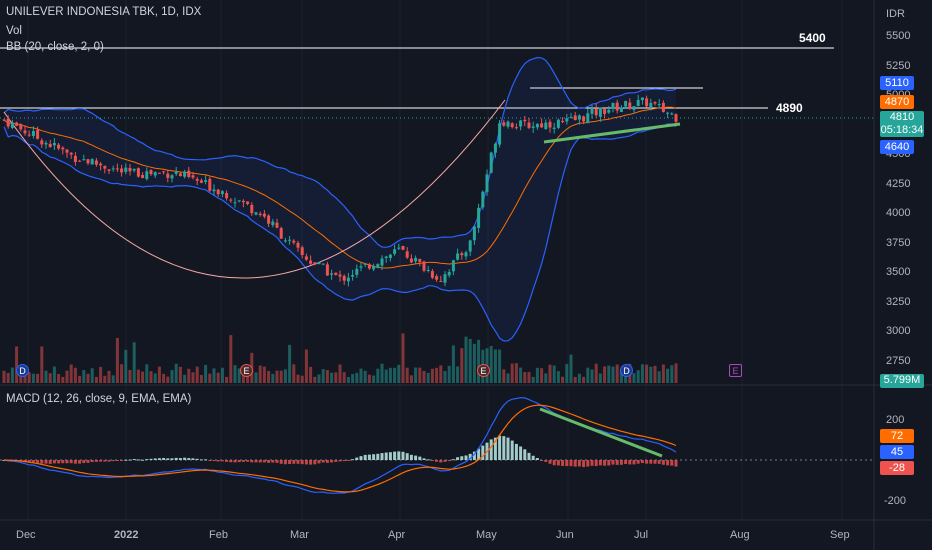  I want to click on macd-legend: MACD (12, 26, close, 9, EMA, EMA), so click(99, 399).